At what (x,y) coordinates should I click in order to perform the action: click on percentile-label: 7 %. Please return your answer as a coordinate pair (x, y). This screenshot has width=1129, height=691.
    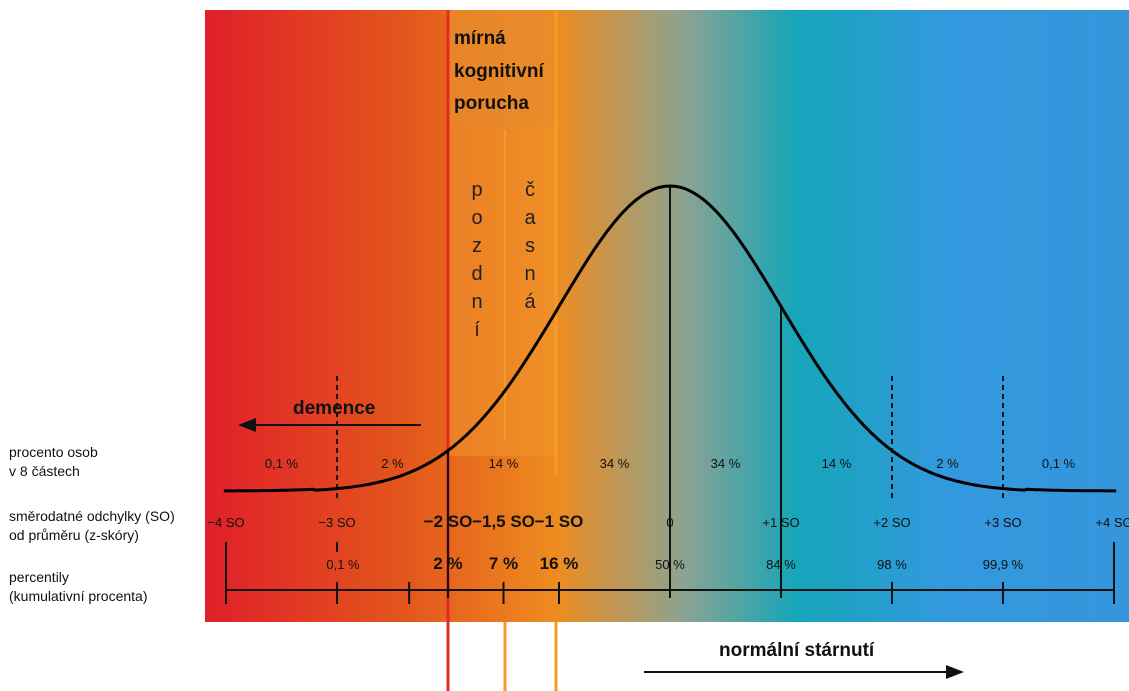
    Looking at the image, I should click on (503, 563).